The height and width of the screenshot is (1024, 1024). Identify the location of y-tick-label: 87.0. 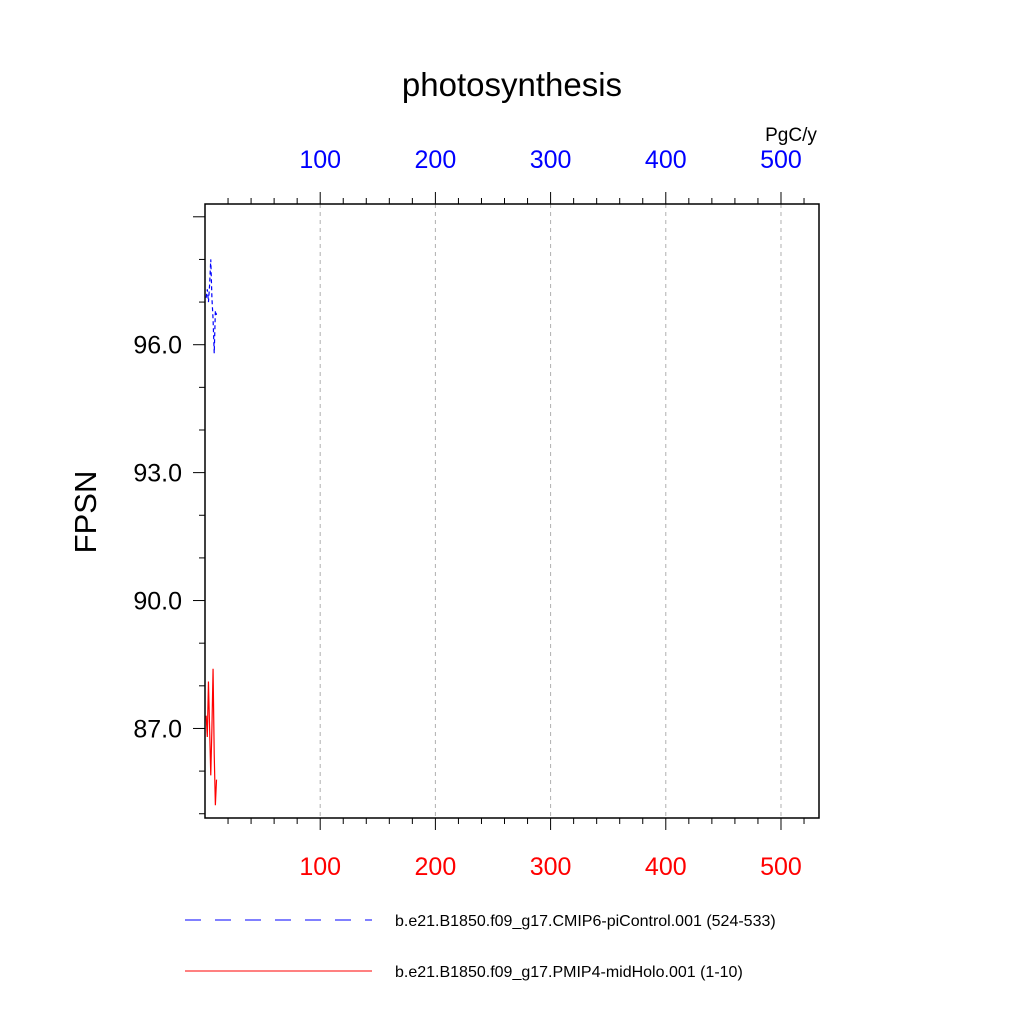
(157, 729).